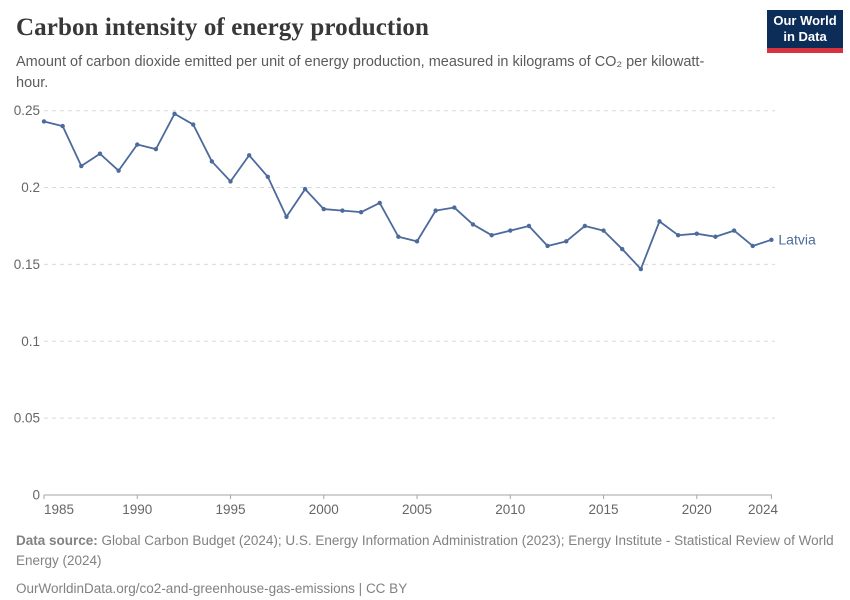  What do you see at coordinates (805, 20) in the screenshot?
I see `owid-logo-line1: Our World` at bounding box center [805, 20].